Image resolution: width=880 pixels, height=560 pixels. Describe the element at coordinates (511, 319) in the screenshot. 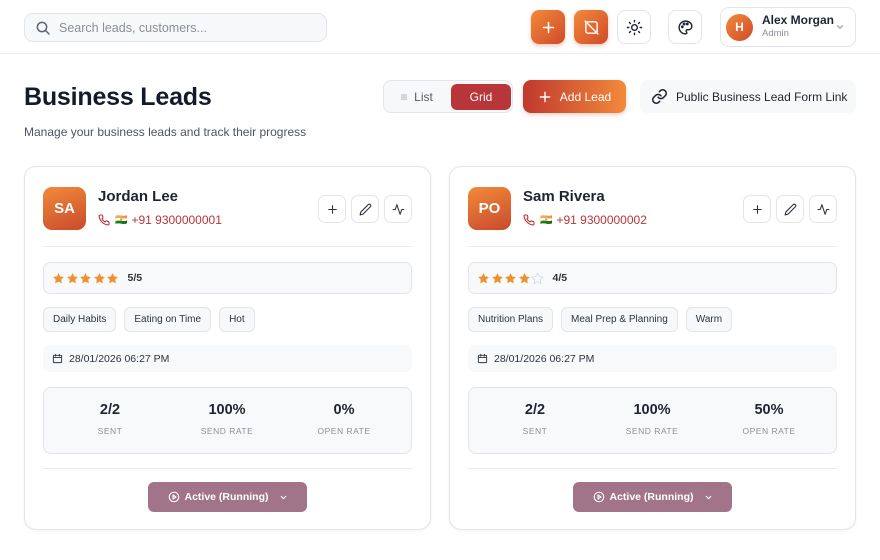

I see `tag: Nutrition Plans` at that location.